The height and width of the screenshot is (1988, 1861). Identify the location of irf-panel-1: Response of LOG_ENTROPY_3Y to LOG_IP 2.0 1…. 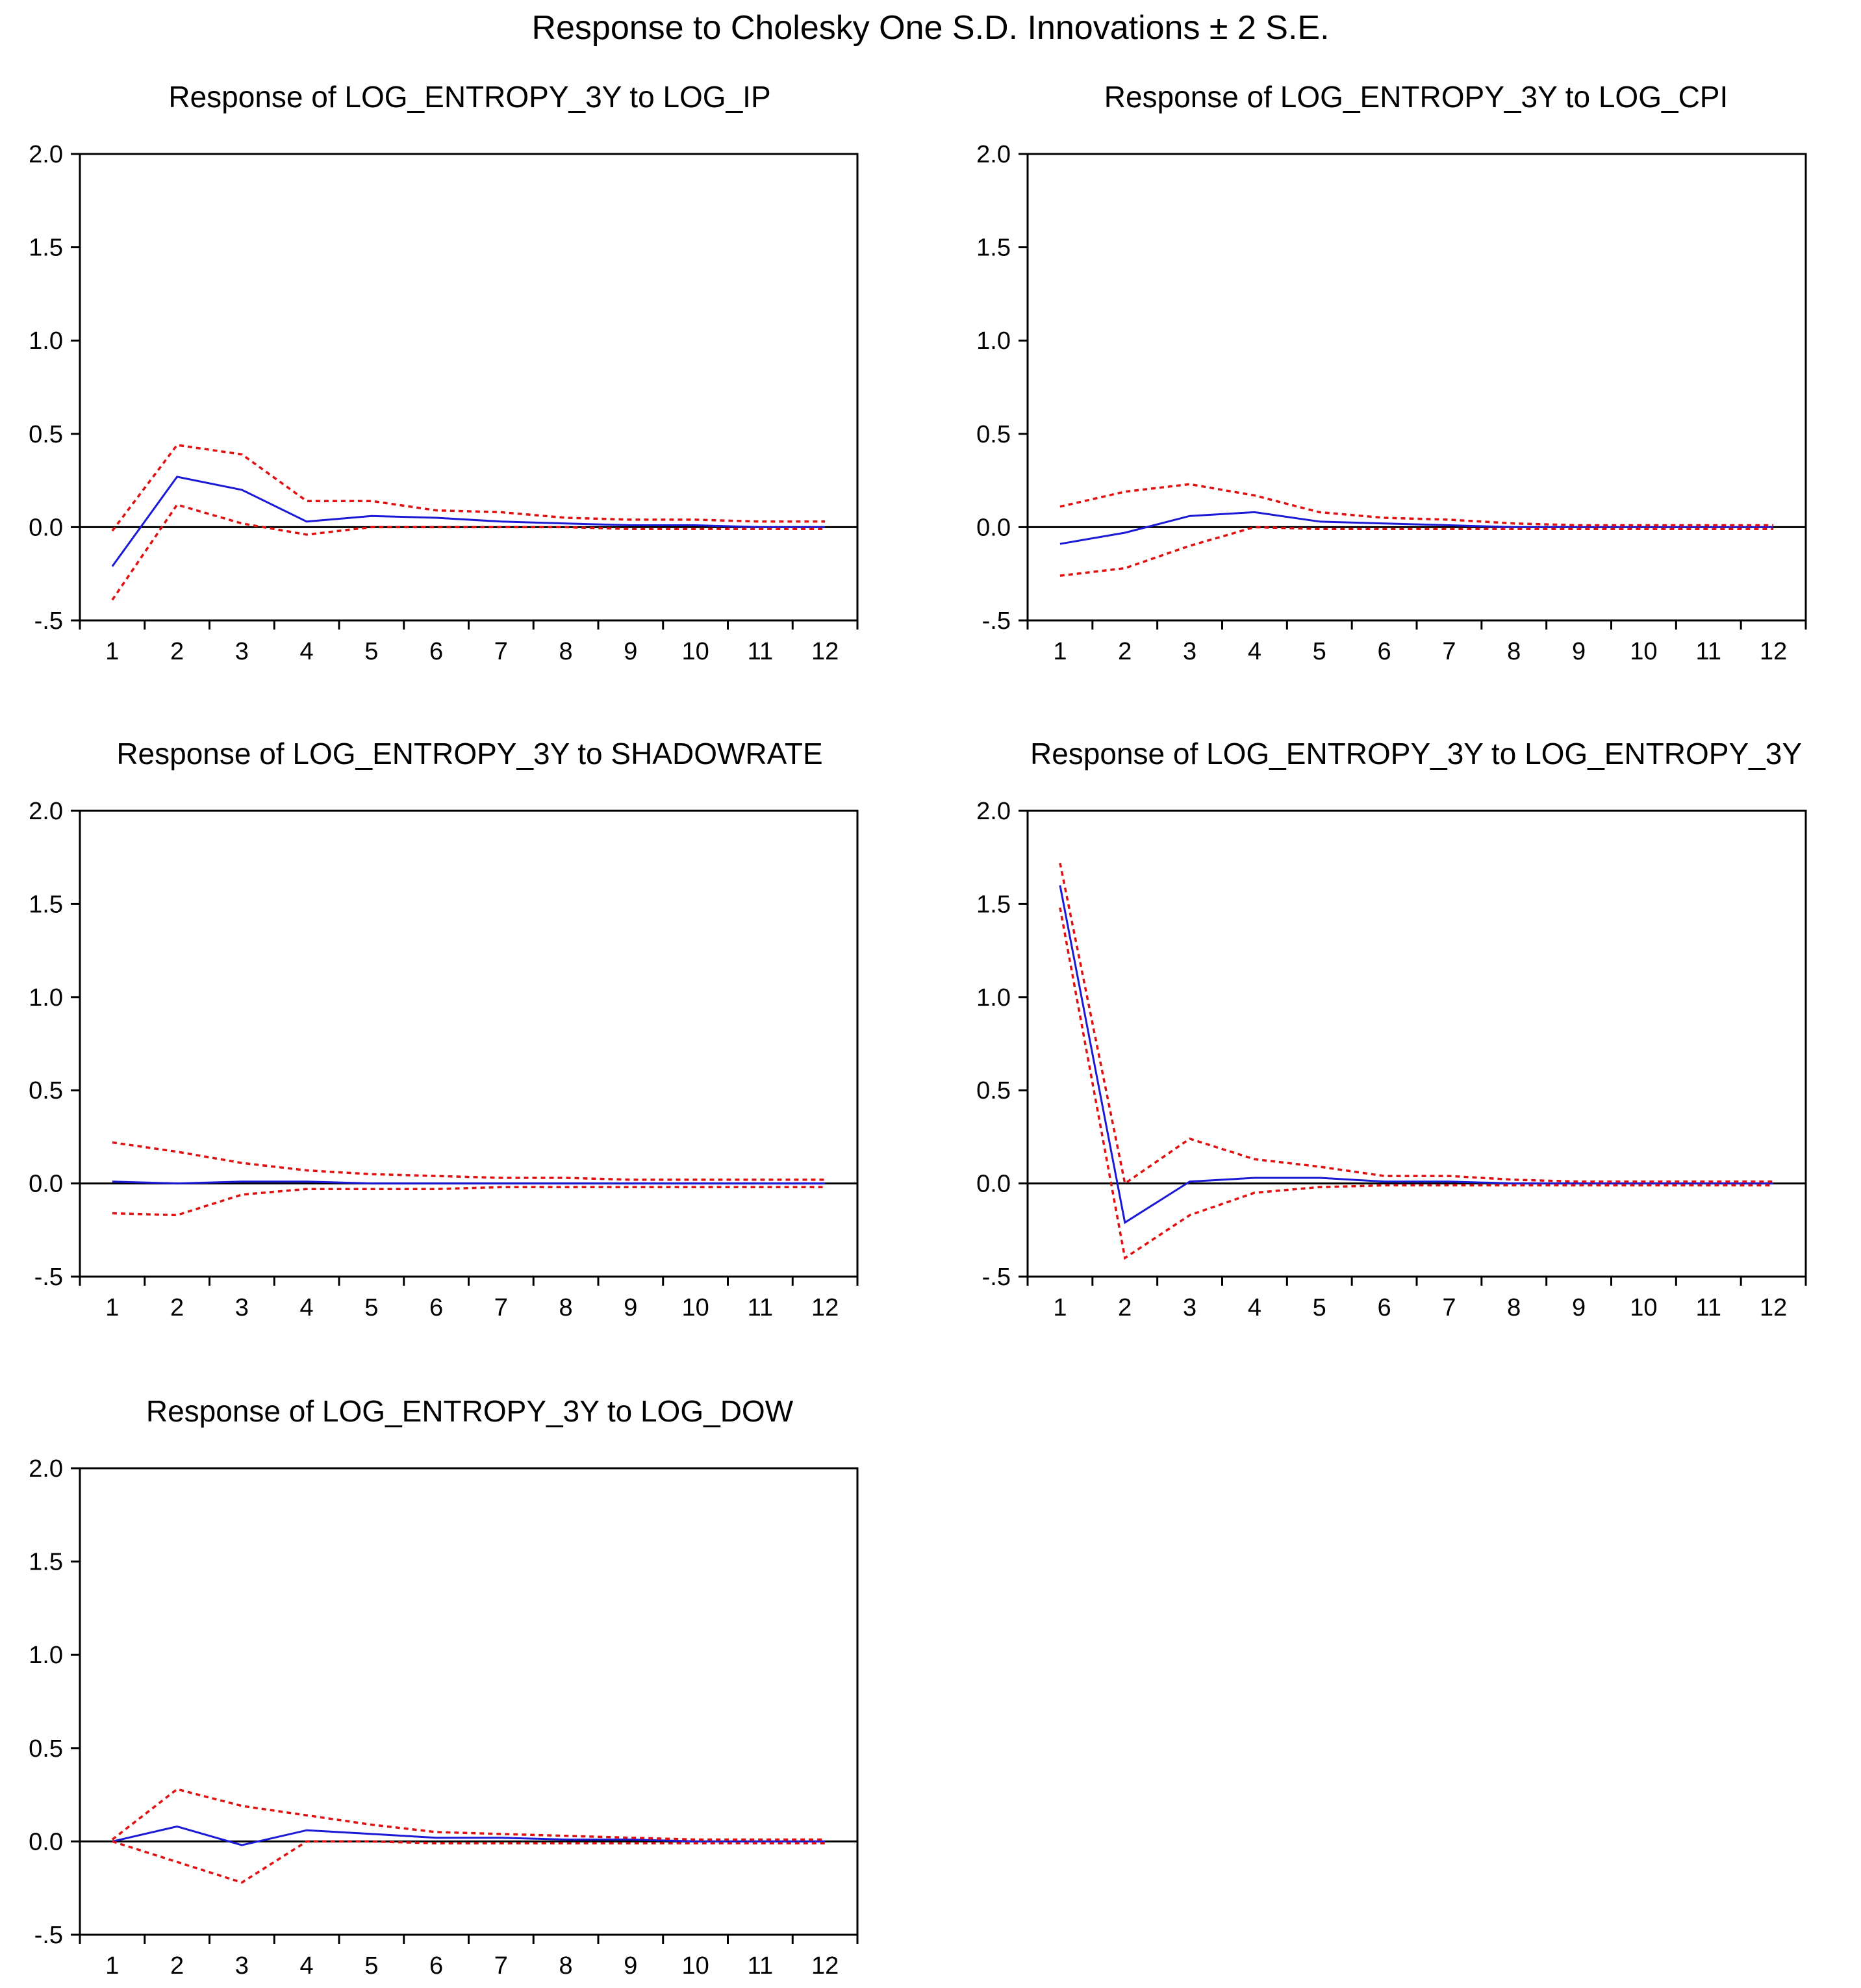
(444, 373).